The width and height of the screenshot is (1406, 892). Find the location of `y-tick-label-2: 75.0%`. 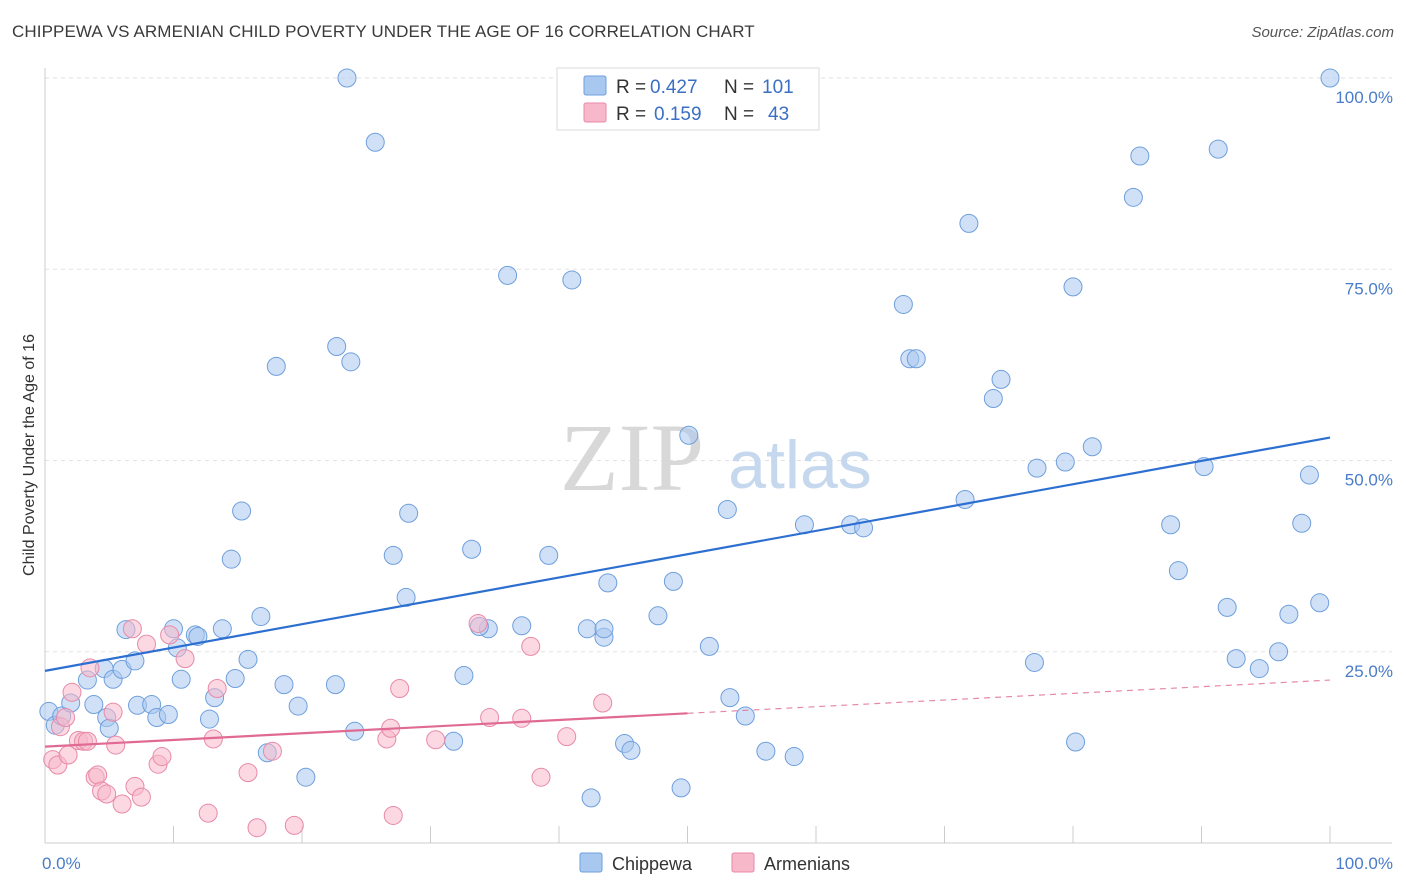

y-tick-label-2: 75.0% is located at coordinates (1369, 288).